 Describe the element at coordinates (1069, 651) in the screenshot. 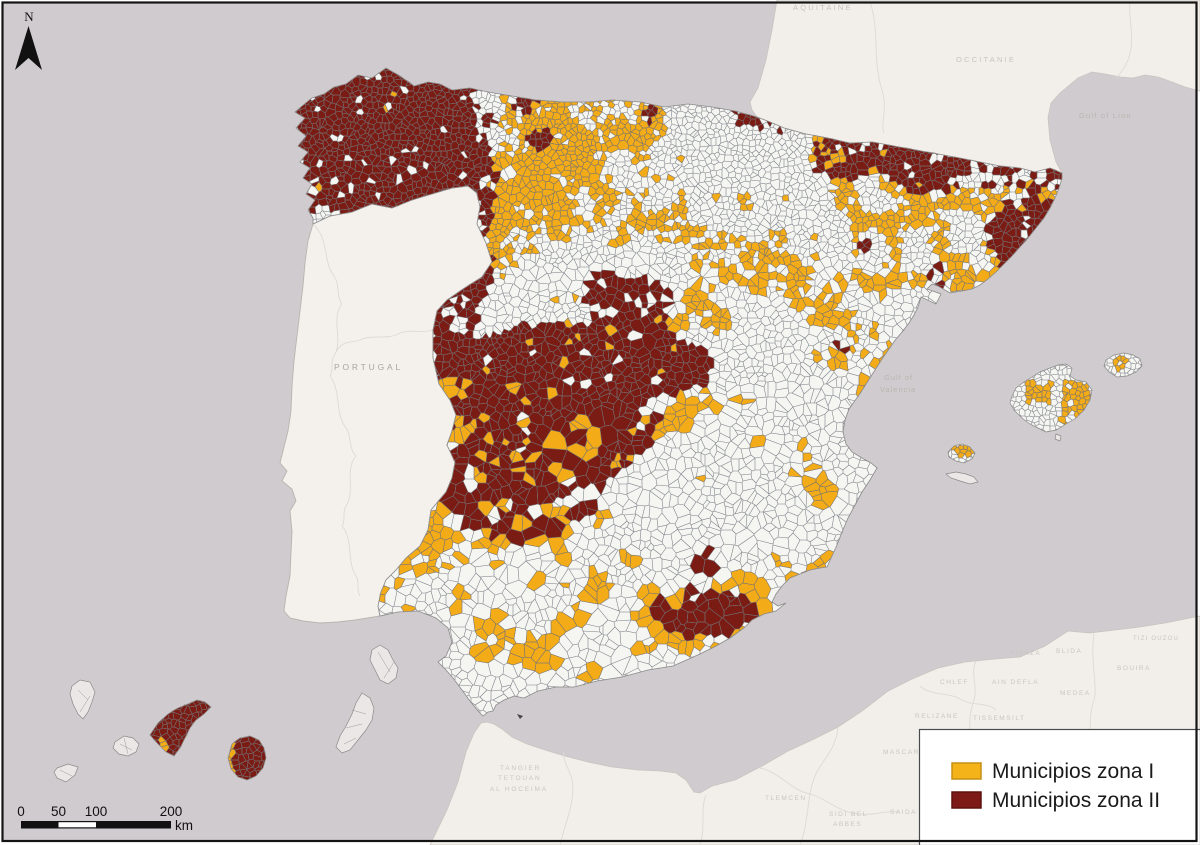

I see `svg-text: BLIDA` at that location.